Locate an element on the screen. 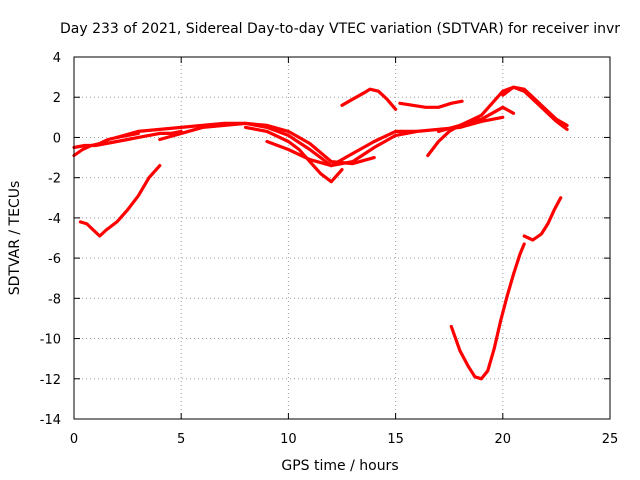 This screenshot has width=640, height=480. y-tick-label: -14 is located at coordinates (50, 420).